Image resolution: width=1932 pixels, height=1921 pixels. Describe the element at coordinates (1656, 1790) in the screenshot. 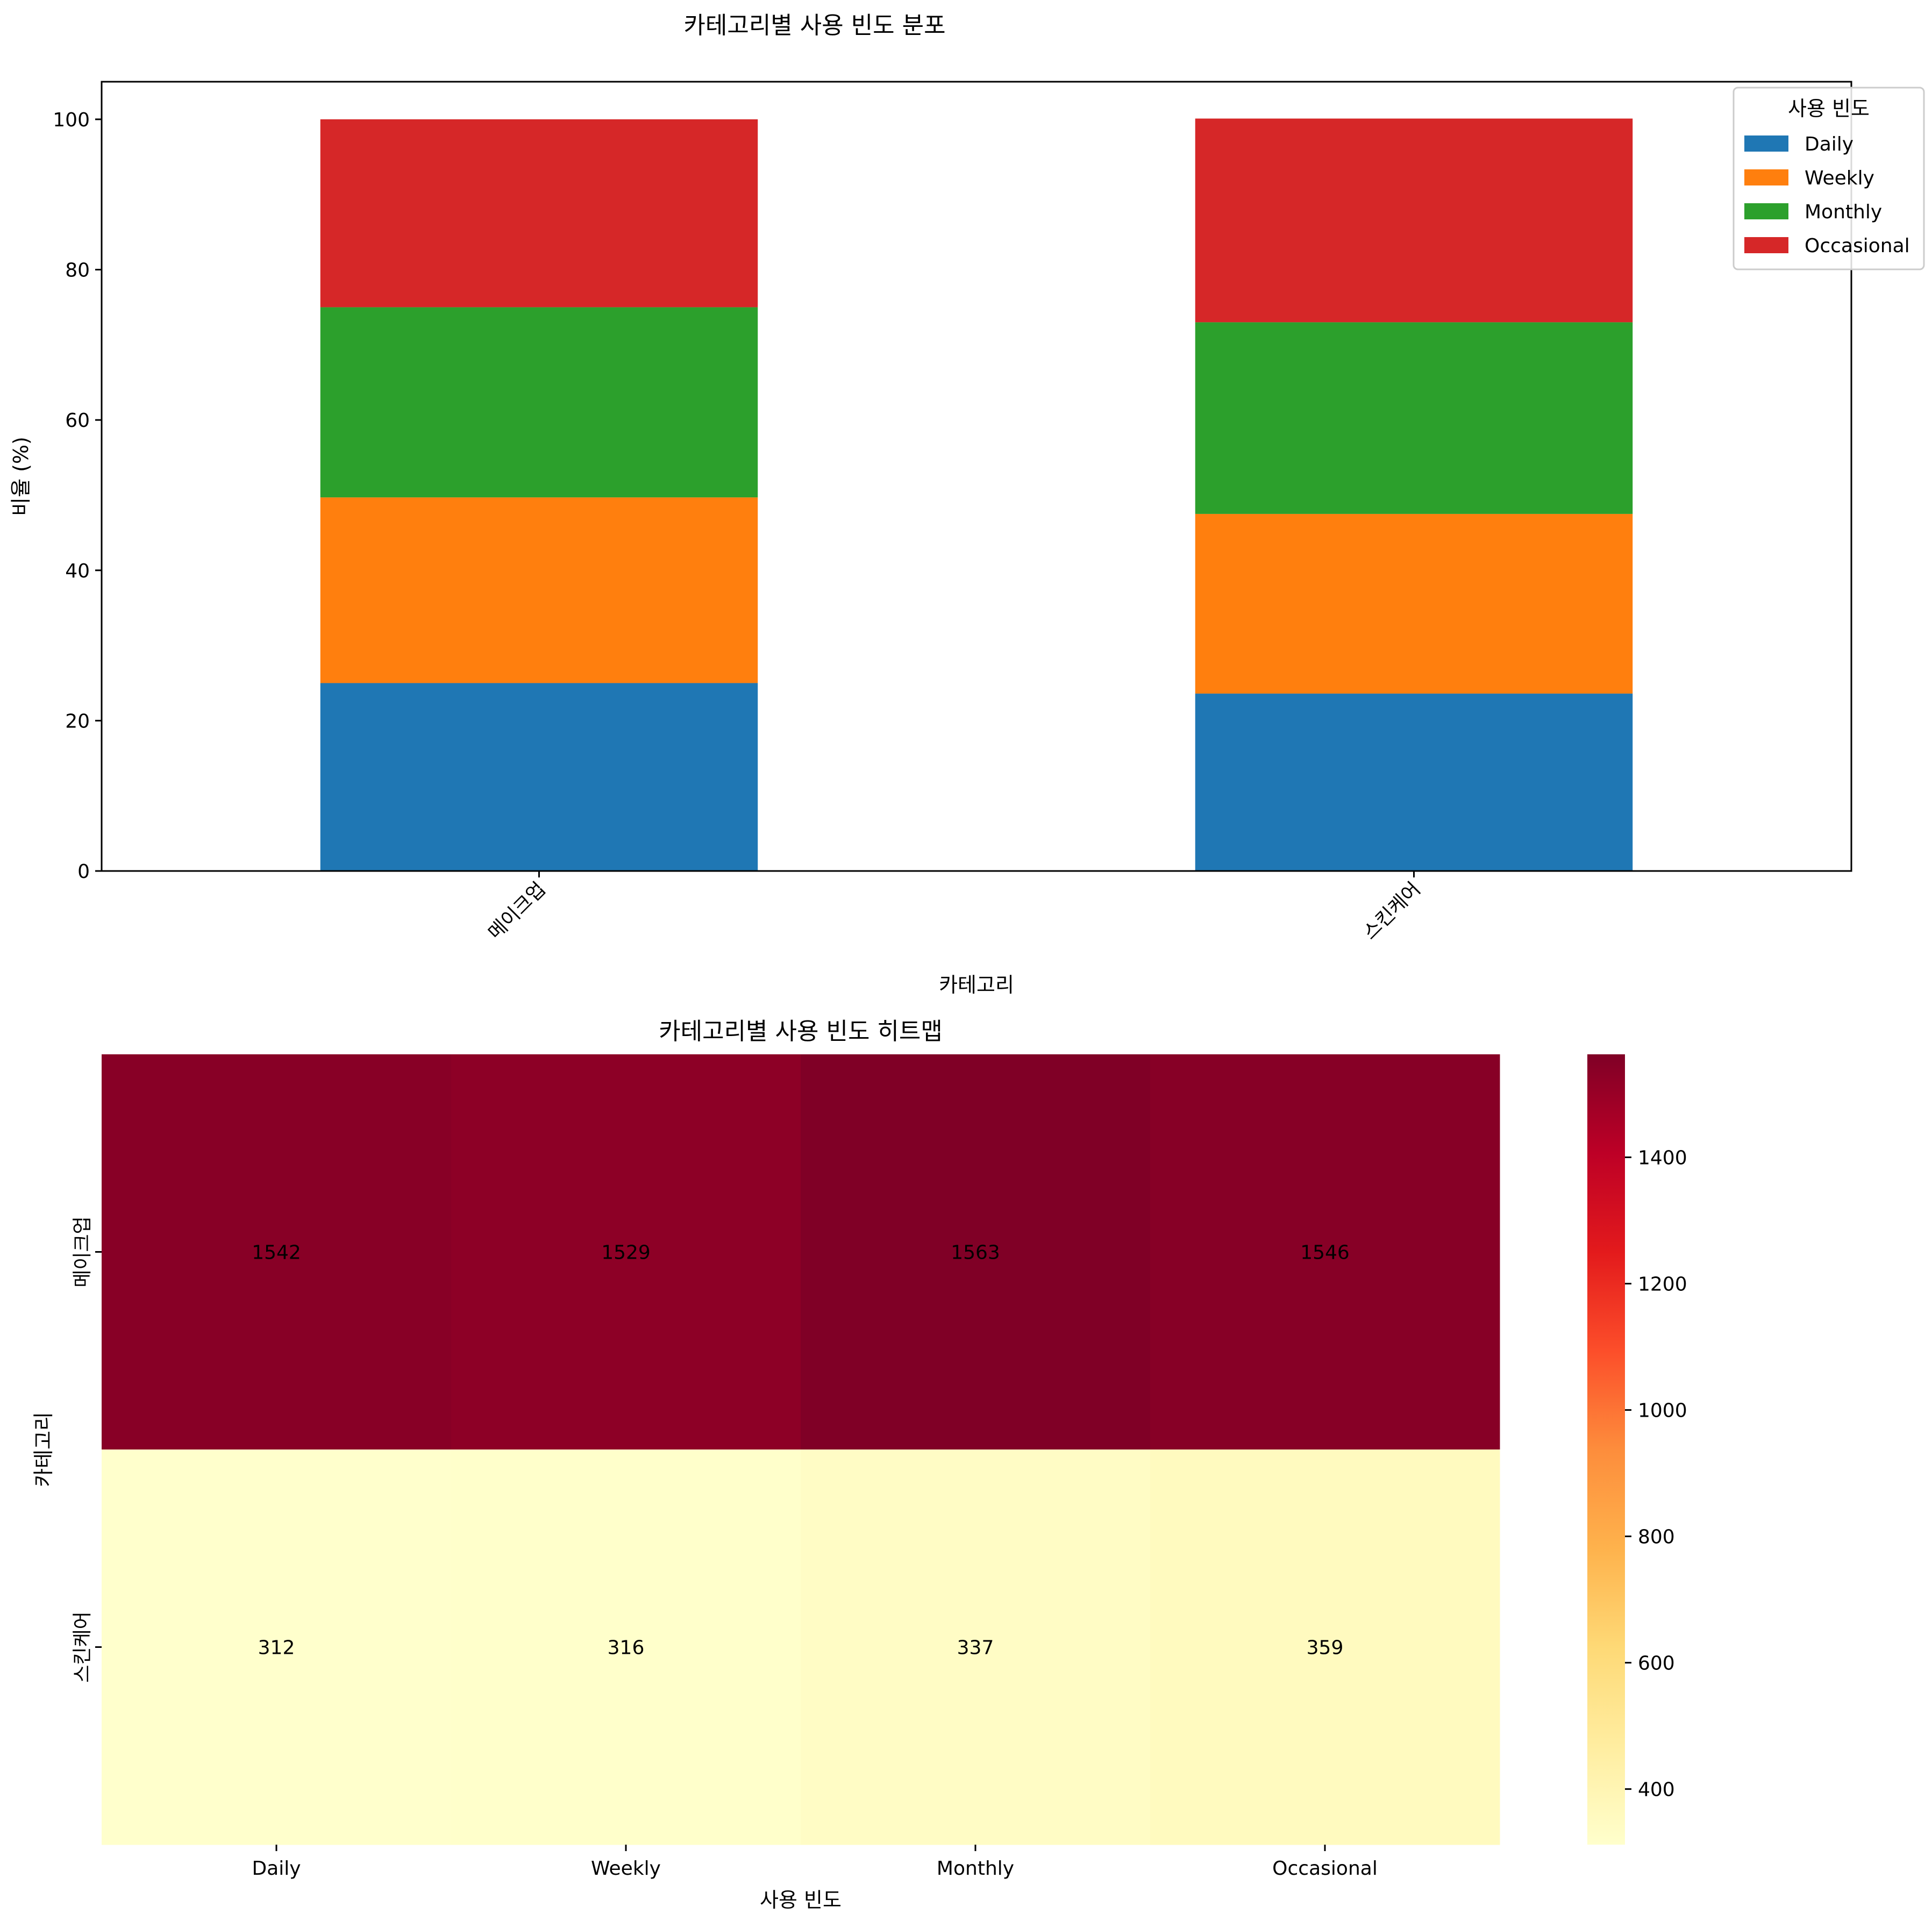

I see `colorbar-tick-label: 400` at that location.